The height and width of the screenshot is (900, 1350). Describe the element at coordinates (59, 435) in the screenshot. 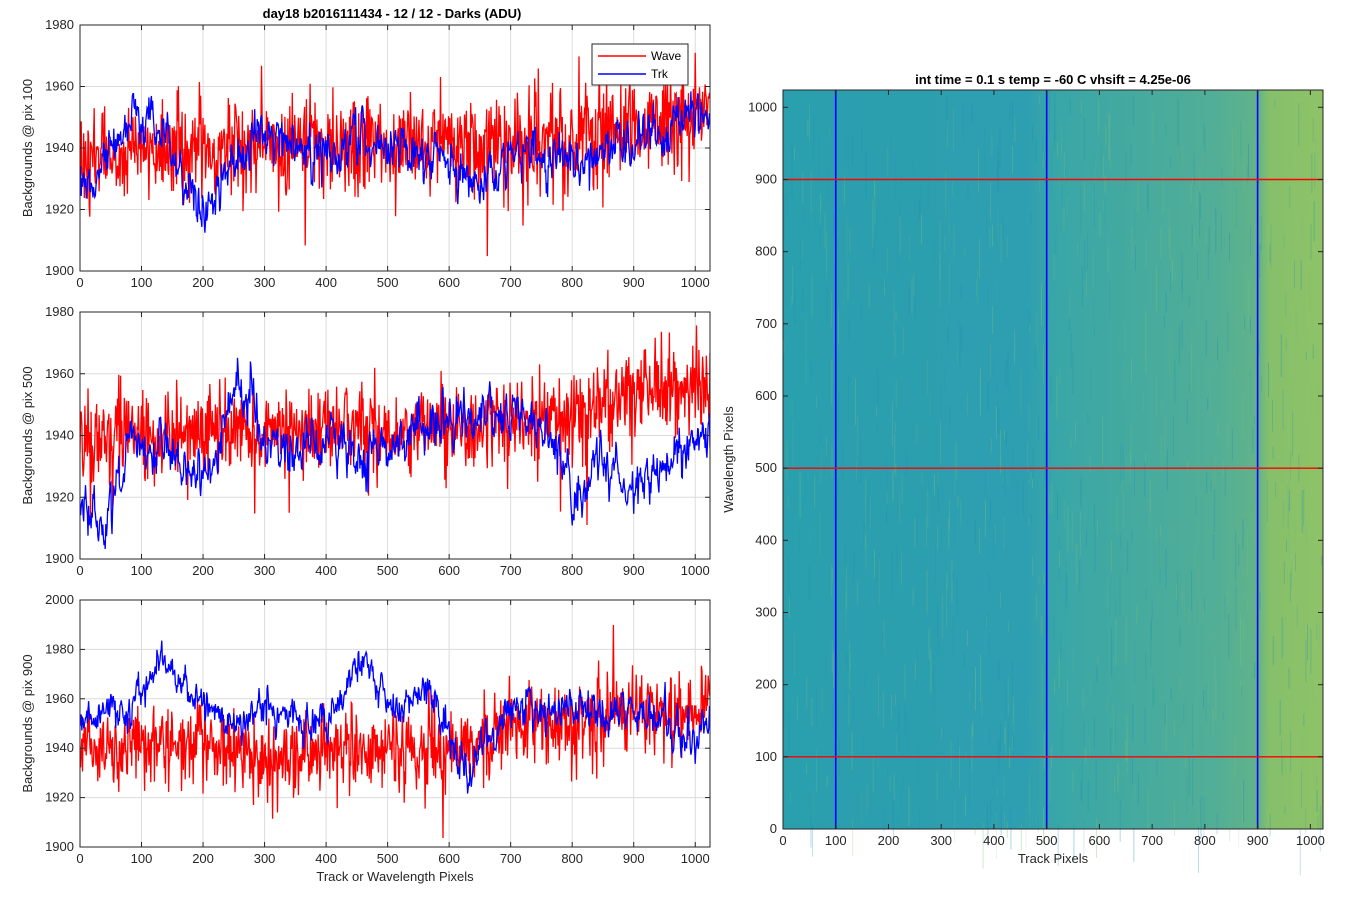

I see `y-tick-label: 1940` at that location.